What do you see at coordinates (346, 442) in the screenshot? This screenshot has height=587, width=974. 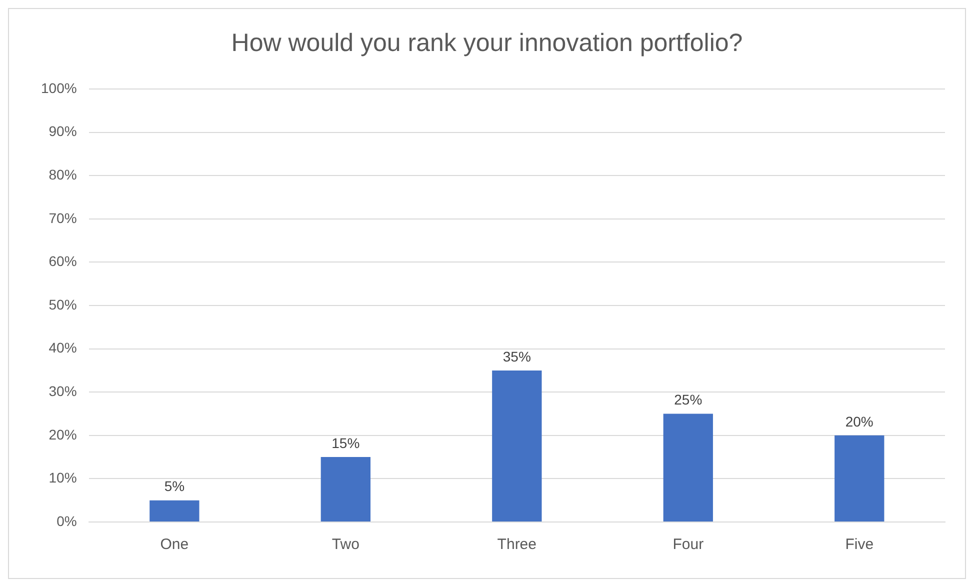 I see `data-label: 15%` at bounding box center [346, 442].